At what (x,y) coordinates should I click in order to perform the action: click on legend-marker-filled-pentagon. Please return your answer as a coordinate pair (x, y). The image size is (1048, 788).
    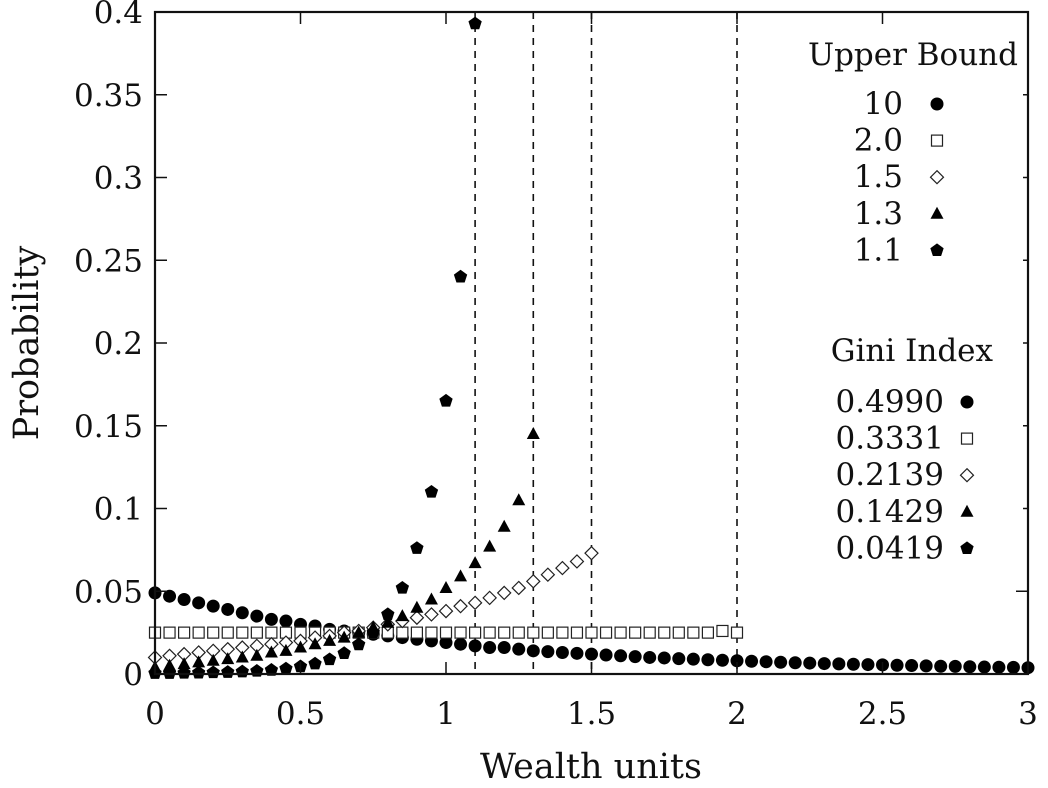
    Looking at the image, I should click on (937, 250).